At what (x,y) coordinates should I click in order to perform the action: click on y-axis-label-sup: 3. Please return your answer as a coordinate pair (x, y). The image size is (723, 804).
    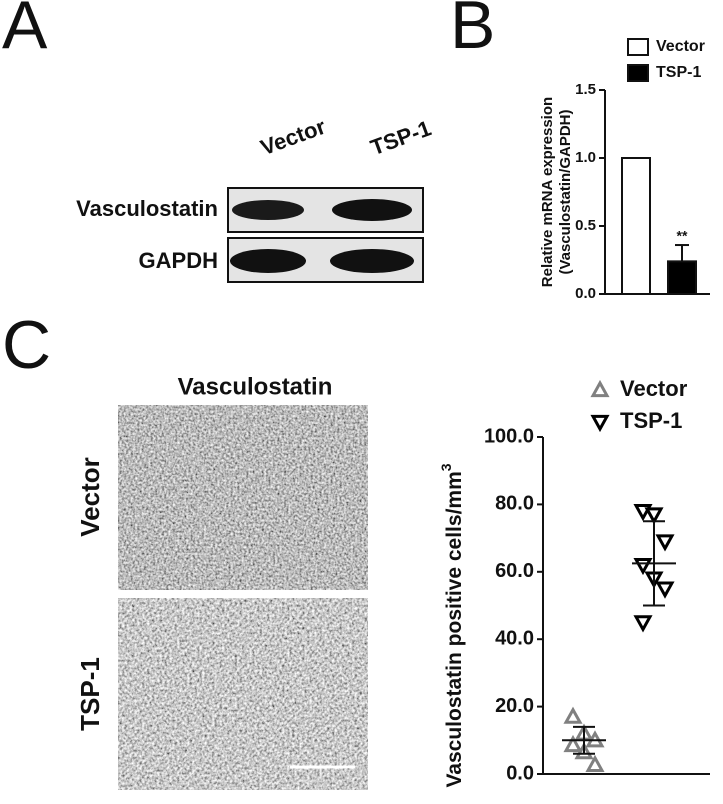
    Looking at the image, I should click on (446, 467).